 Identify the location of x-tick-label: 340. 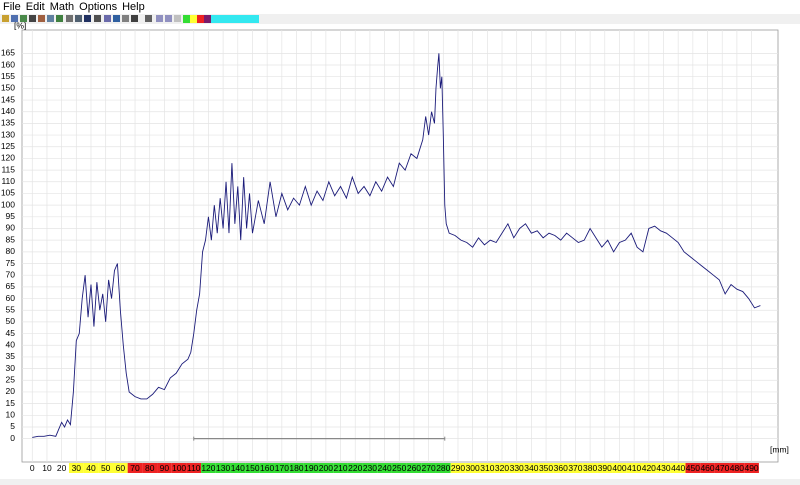
(531, 468).